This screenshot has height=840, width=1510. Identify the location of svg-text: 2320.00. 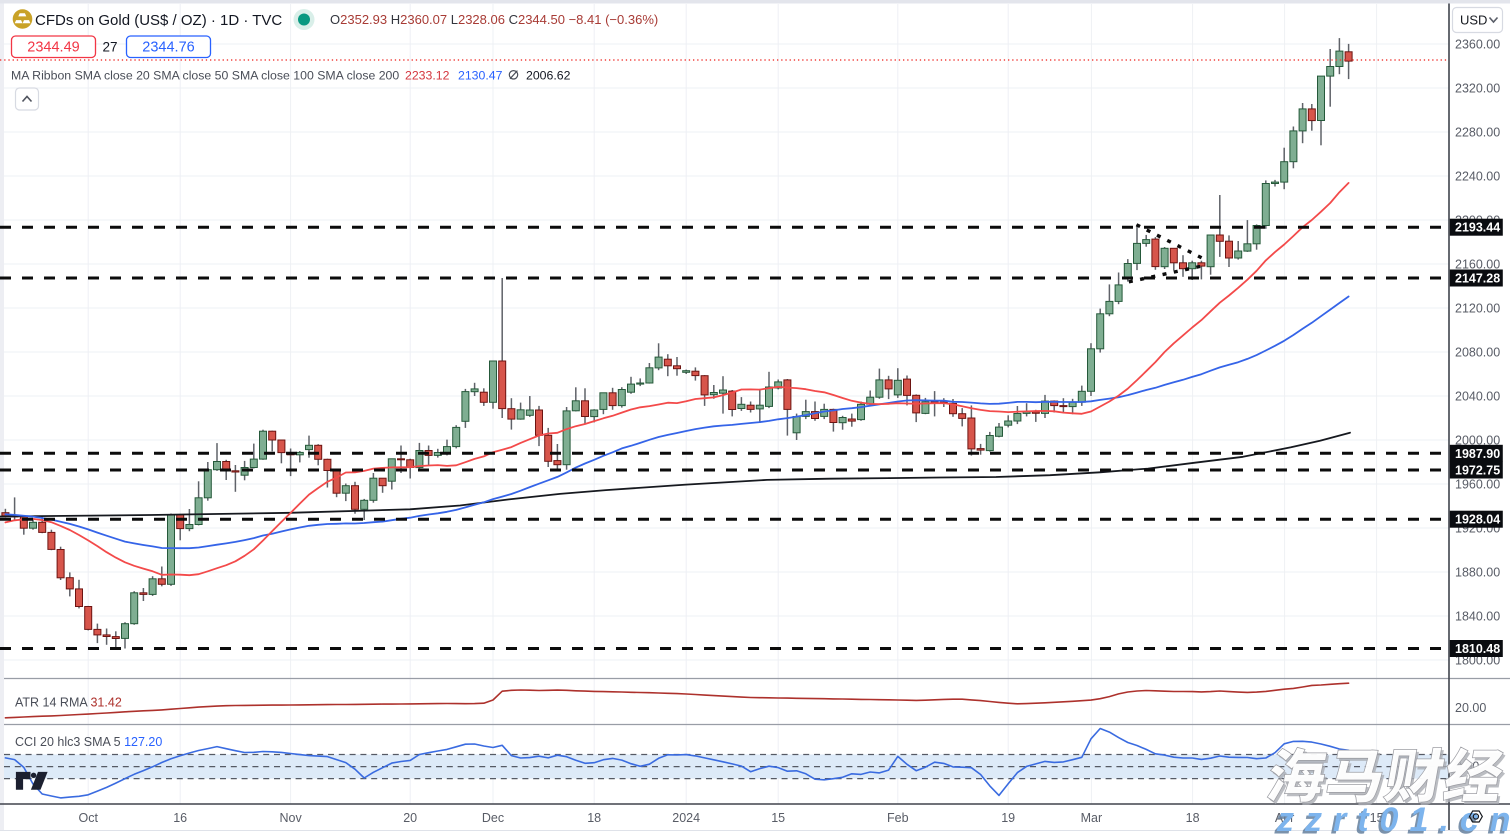
(1477, 88).